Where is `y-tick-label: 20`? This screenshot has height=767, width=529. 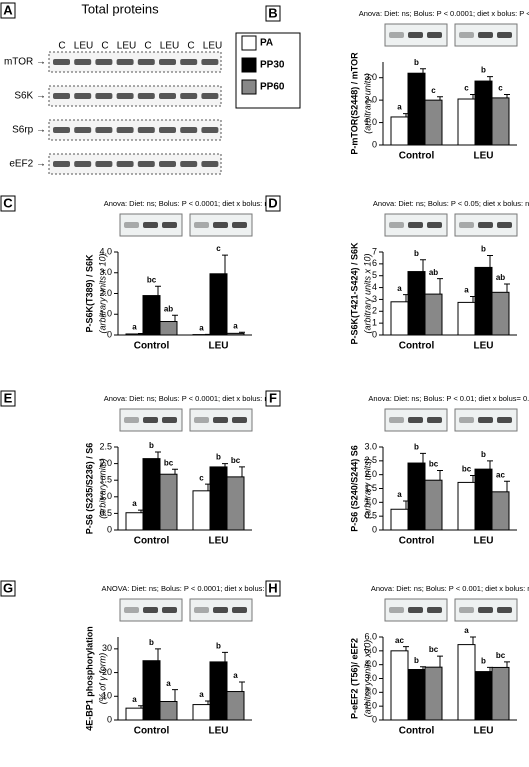
y-tick-label: 20 is located at coordinates (107, 672).